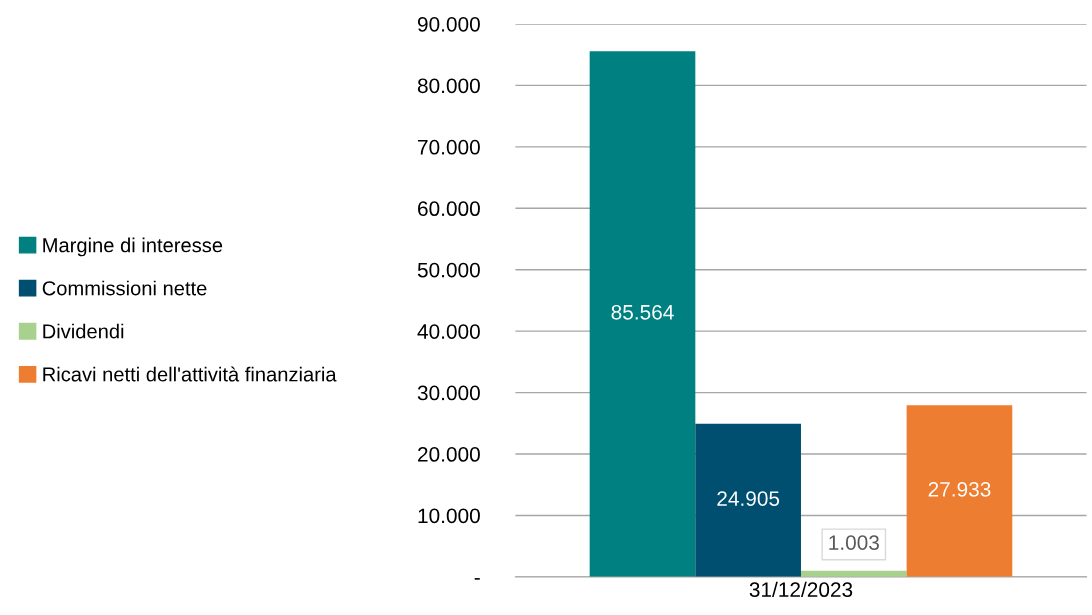 This screenshot has height=615, width=1092. Describe the element at coordinates (448, 24) in the screenshot. I see `y-tick-label: 90.000` at that location.